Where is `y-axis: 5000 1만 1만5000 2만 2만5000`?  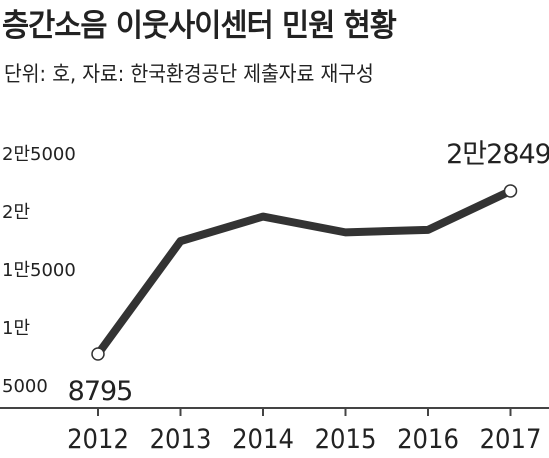
y-axis: 5000 1만 1만5000 2만 2만5000 is located at coordinates (39, 270).